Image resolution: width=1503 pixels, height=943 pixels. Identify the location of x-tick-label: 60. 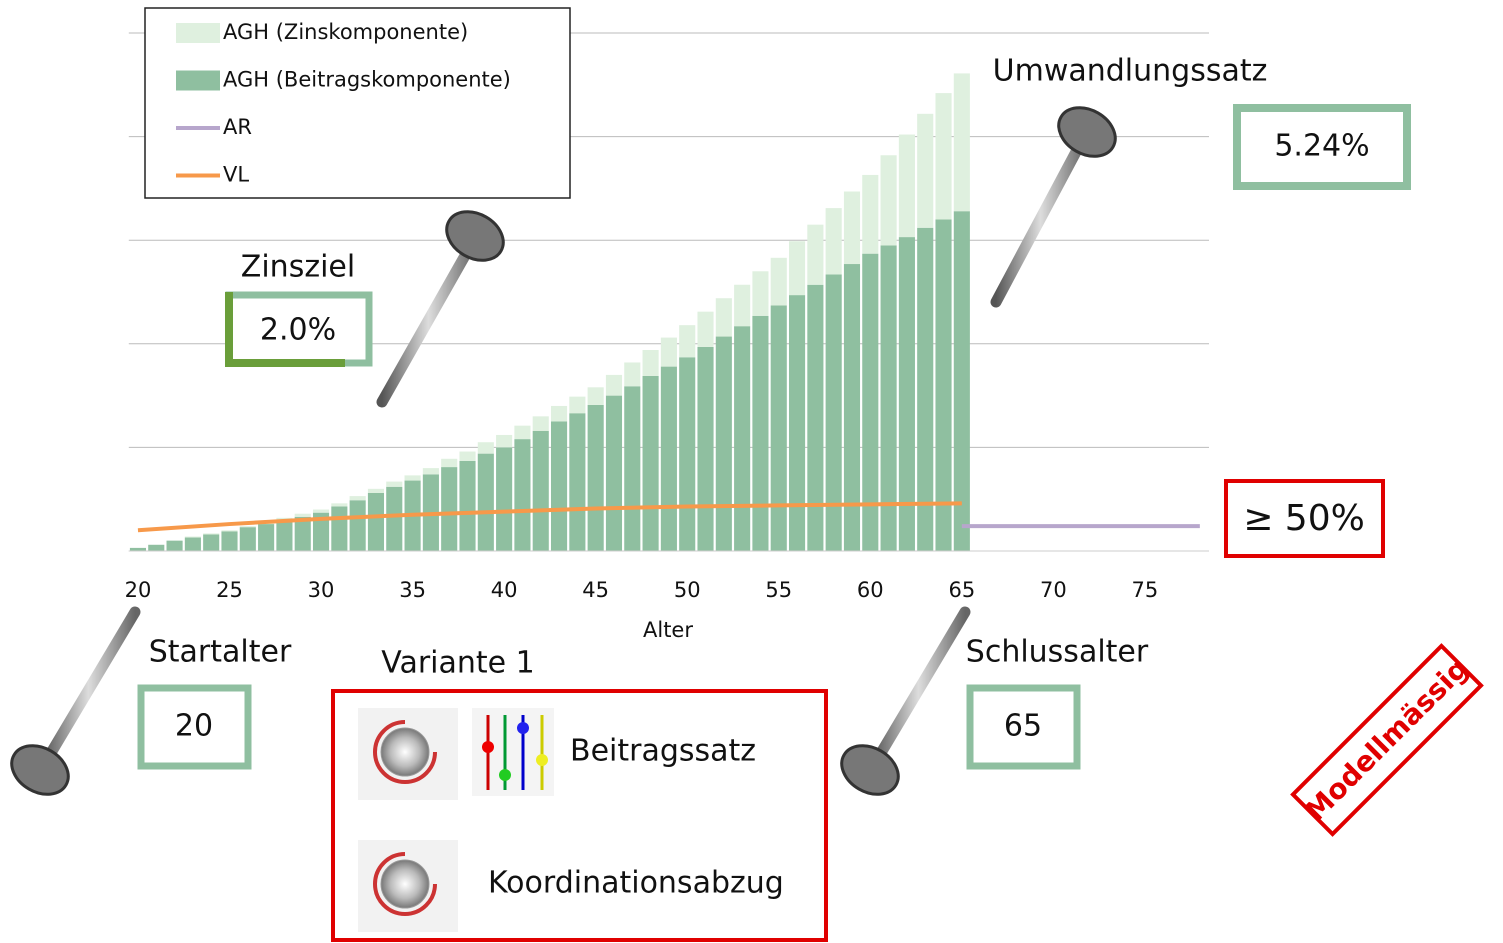
(870, 590).